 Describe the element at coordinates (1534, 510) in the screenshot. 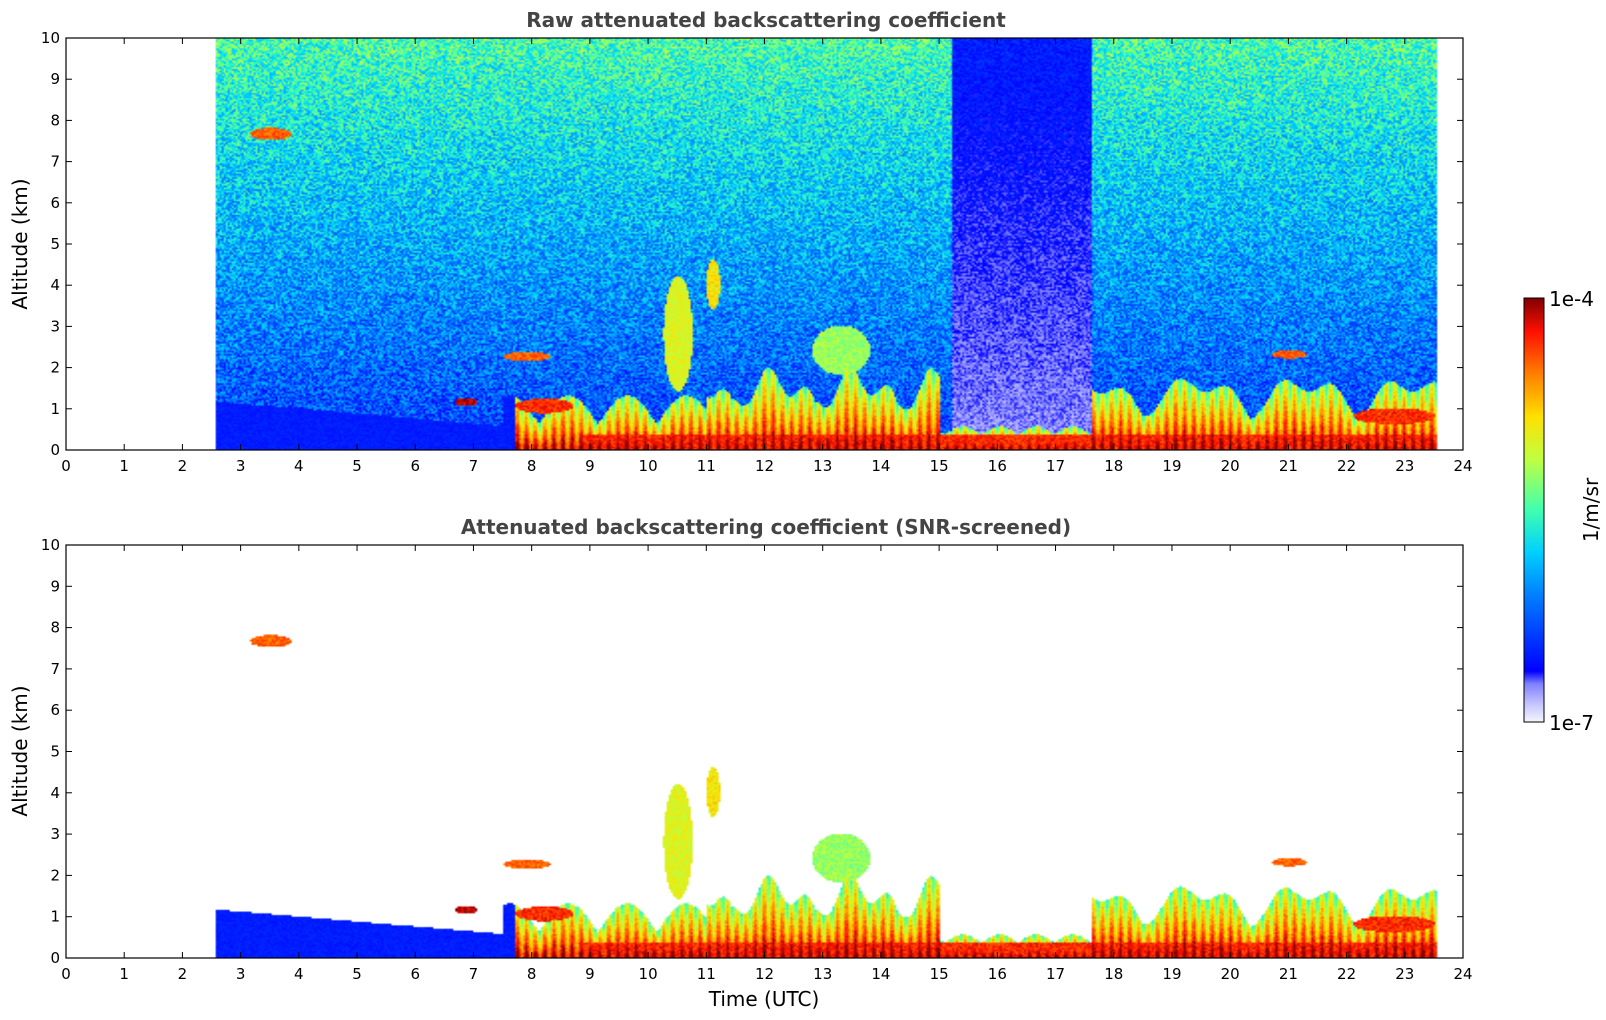

I see `colorbar-gradient` at that location.